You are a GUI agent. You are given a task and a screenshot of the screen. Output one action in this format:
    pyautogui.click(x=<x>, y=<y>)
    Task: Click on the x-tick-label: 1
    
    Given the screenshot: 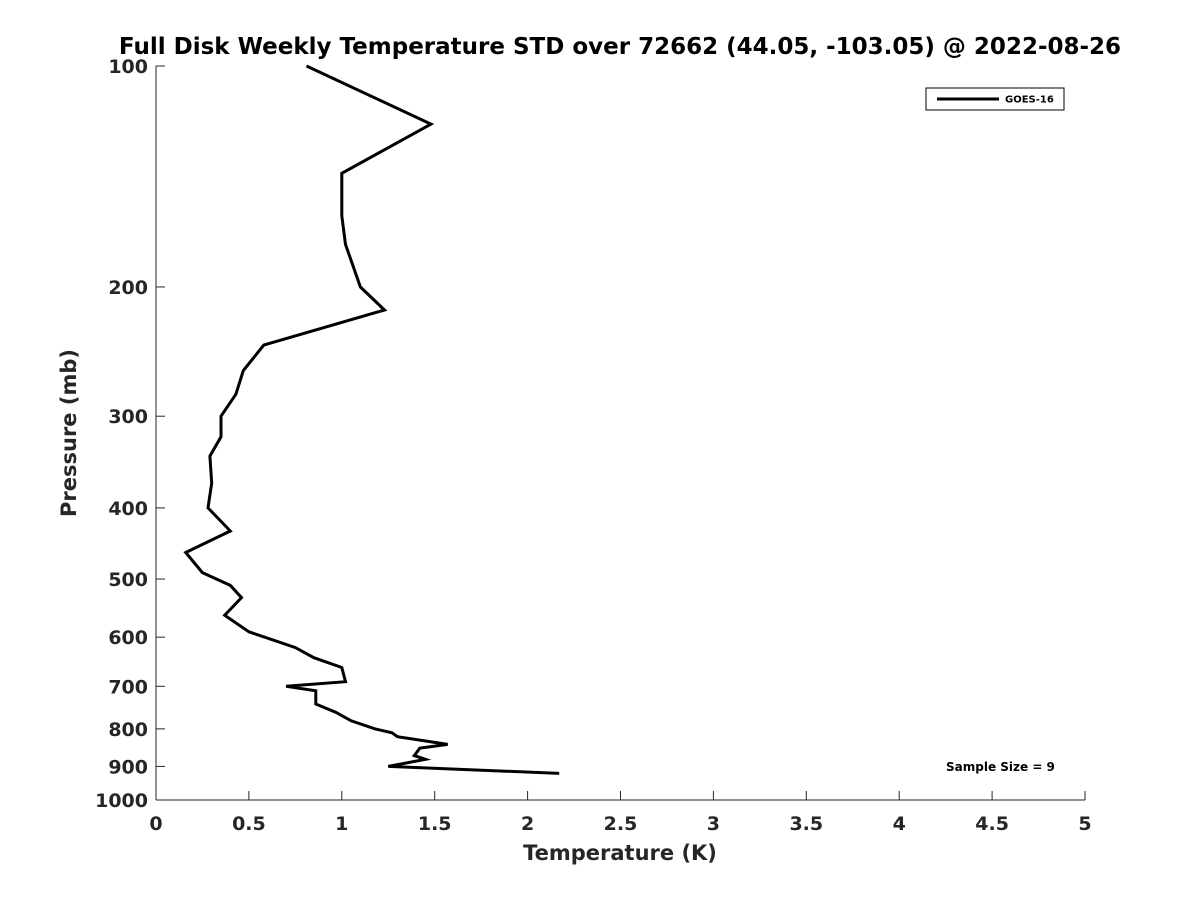 What is the action you would take?
    pyautogui.click(x=341, y=824)
    